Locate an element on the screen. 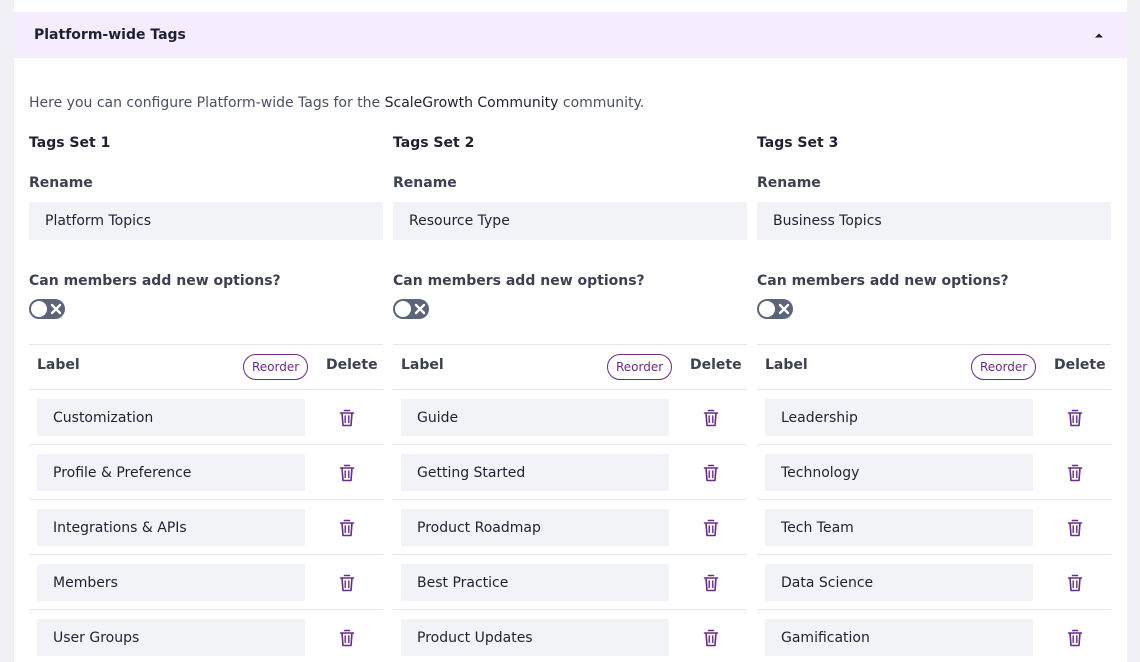  community-name: ScaleGrowth Community is located at coordinates (471, 103).